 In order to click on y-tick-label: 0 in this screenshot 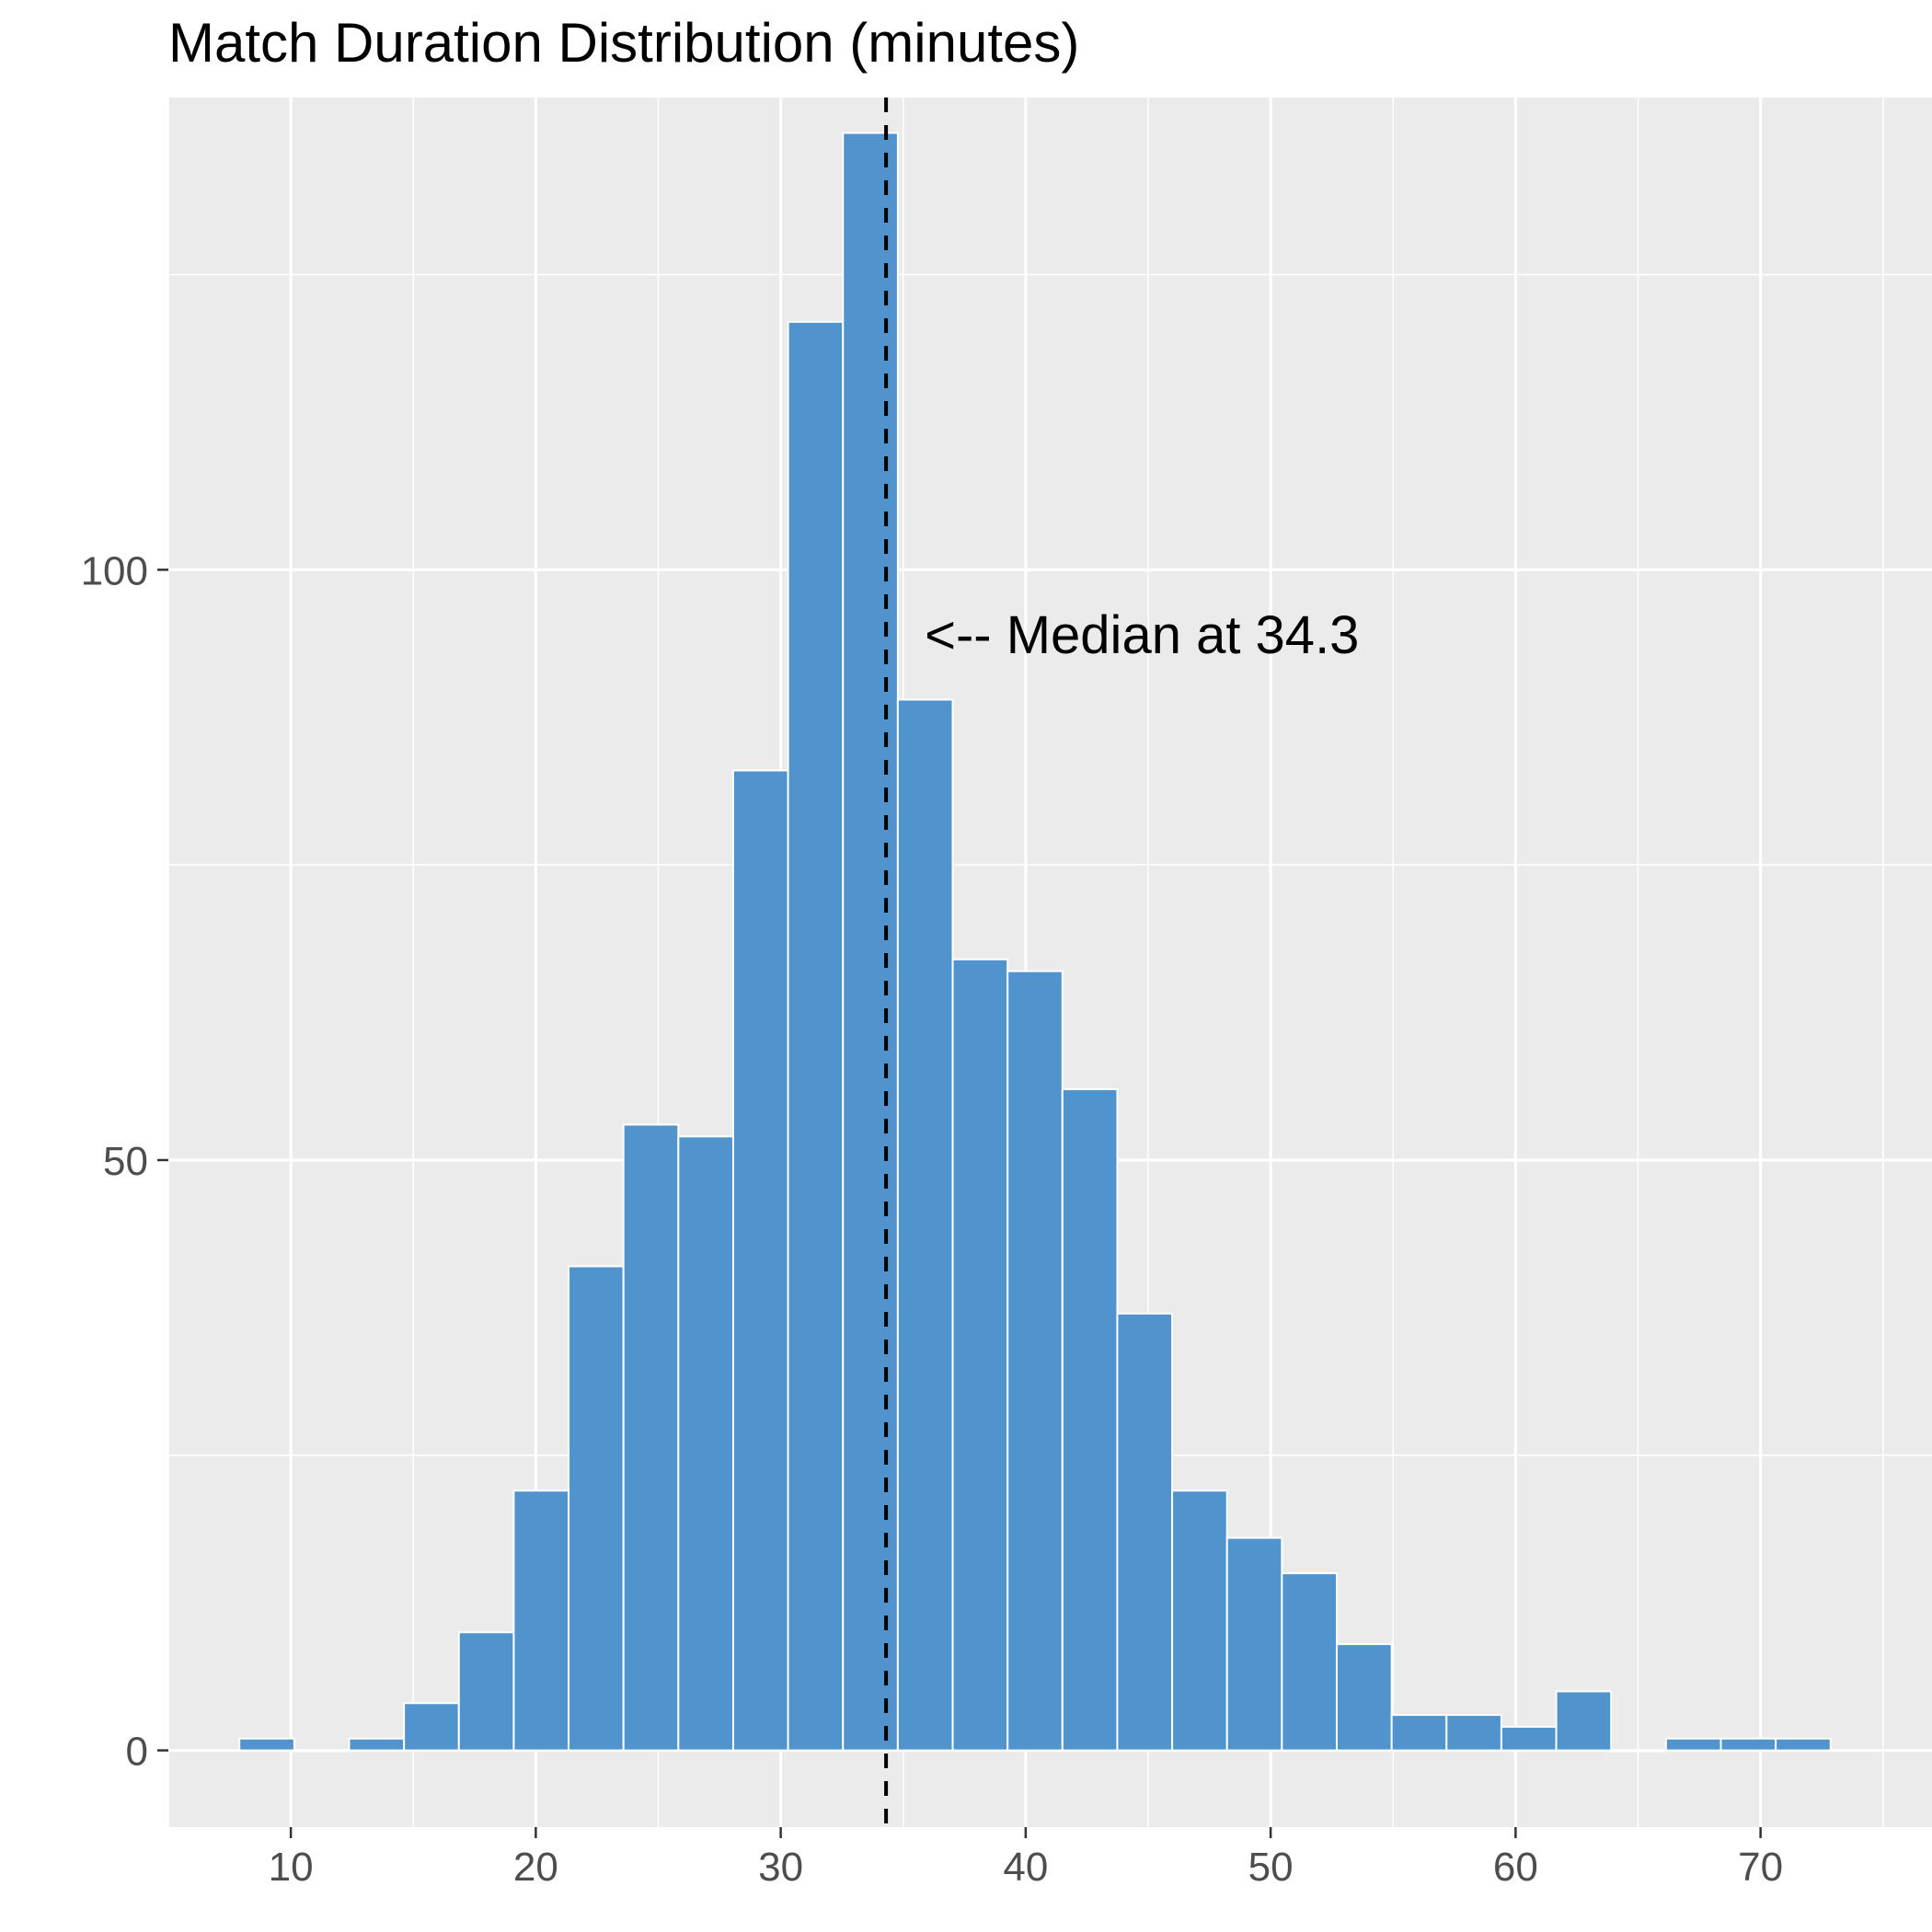, I will do `click(137, 1752)`.